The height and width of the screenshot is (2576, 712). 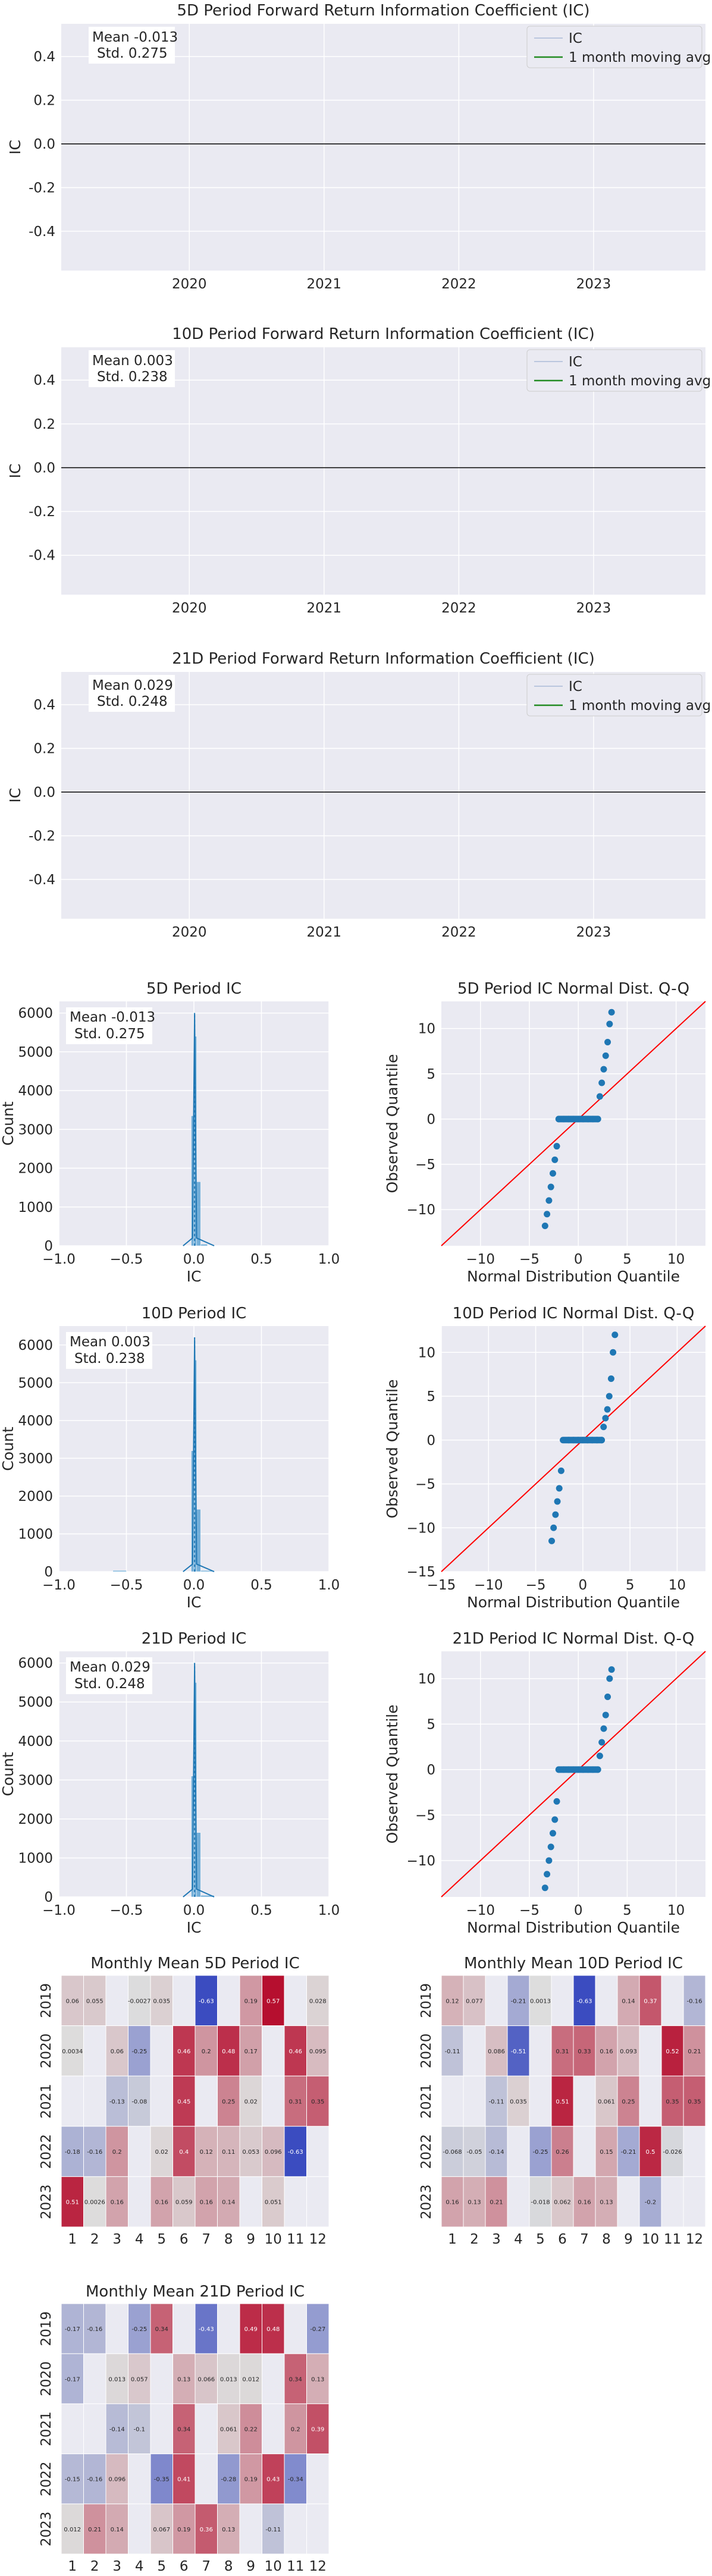 I want to click on heatmap-col-label: 4, so click(x=139, y=2566).